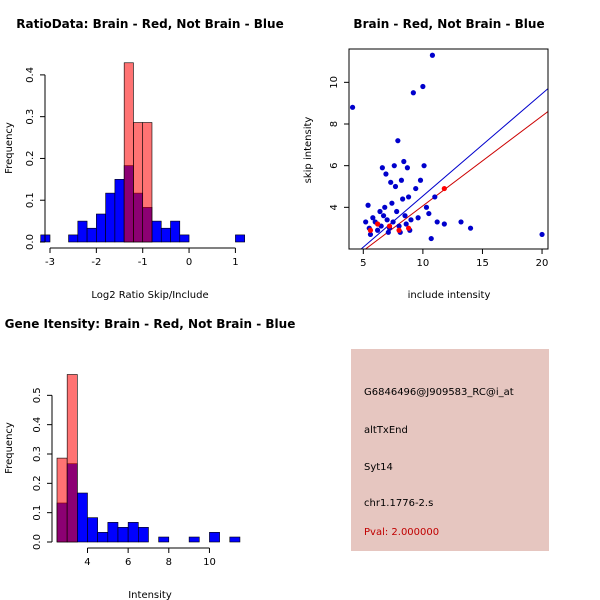  I want to click on scatter-x-tick-label: 5, so click(363, 263).